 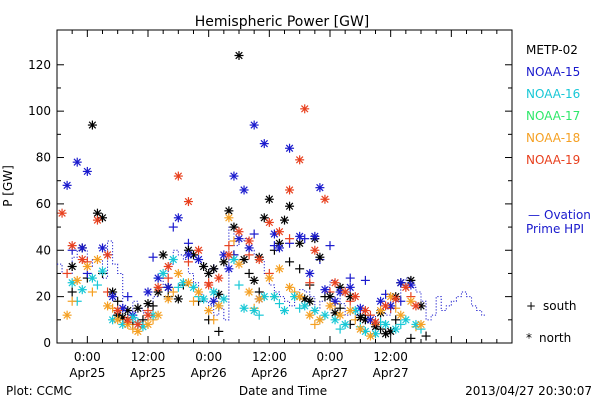 I want to click on y-tick-label: 0, so click(x=47, y=343).